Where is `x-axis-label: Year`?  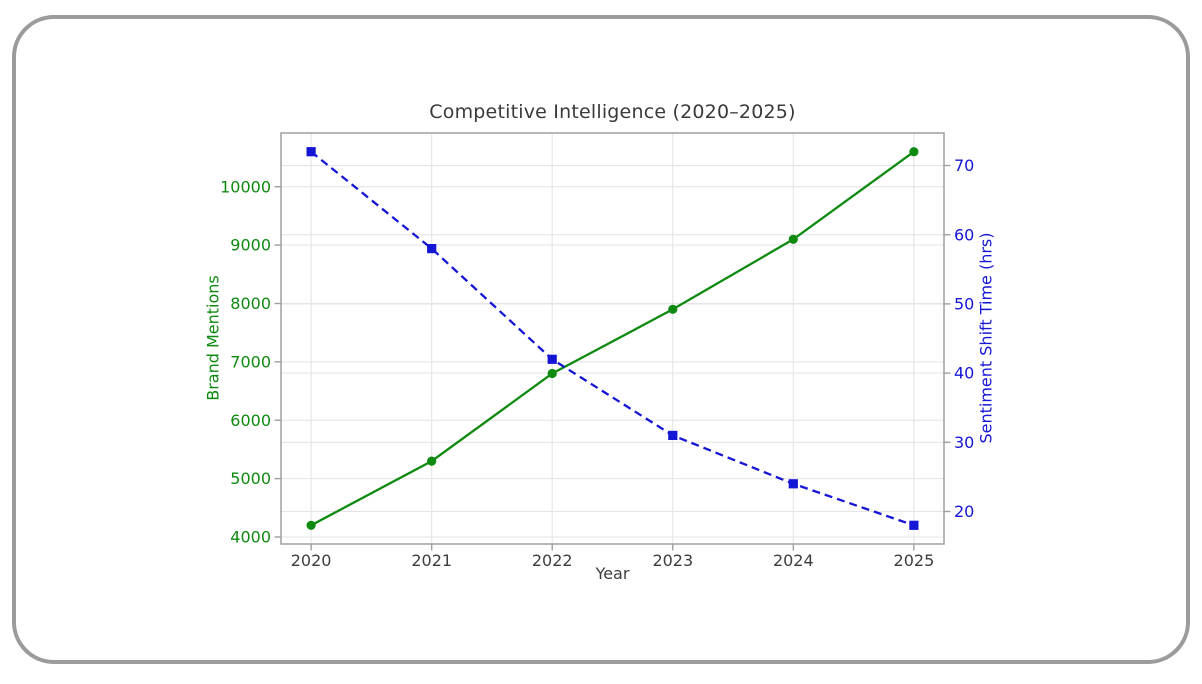
x-axis-label: Year is located at coordinates (612, 573).